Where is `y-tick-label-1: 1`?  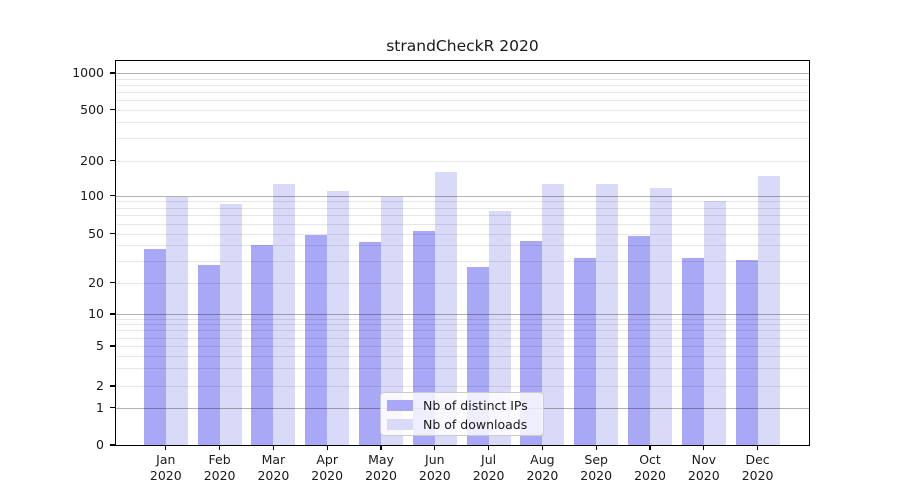
y-tick-label-1: 1 is located at coordinates (100, 407).